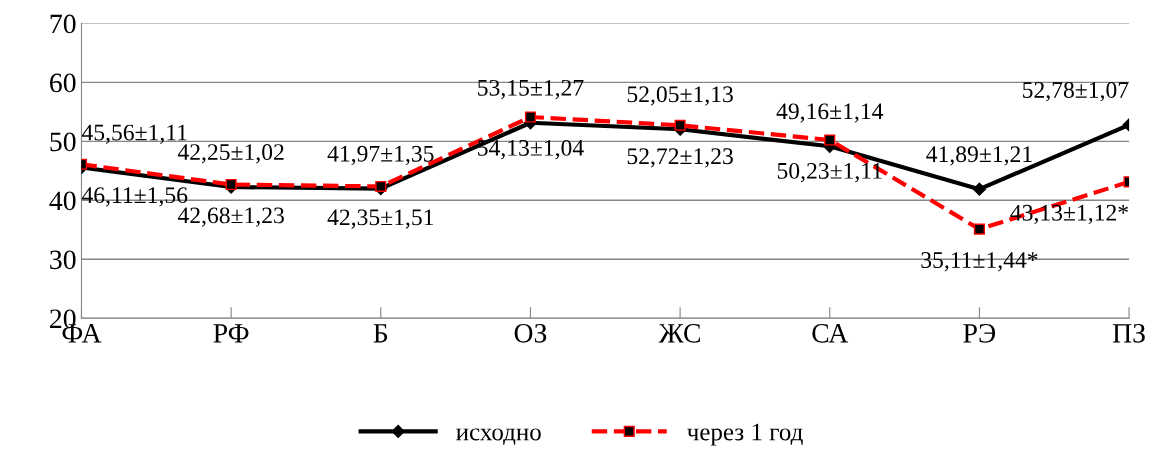 The width and height of the screenshot is (1164, 468). I want to click on legend-label: исходно, so click(498, 437).